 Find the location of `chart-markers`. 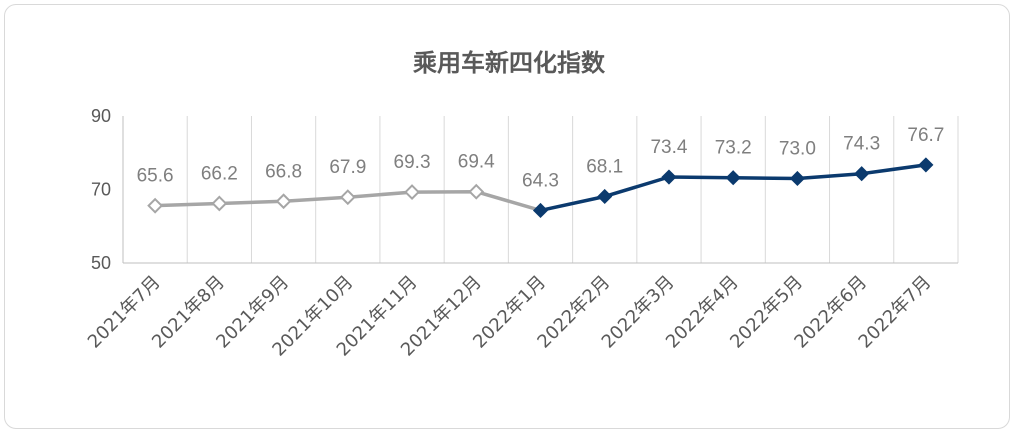

chart-markers is located at coordinates (540, 188).